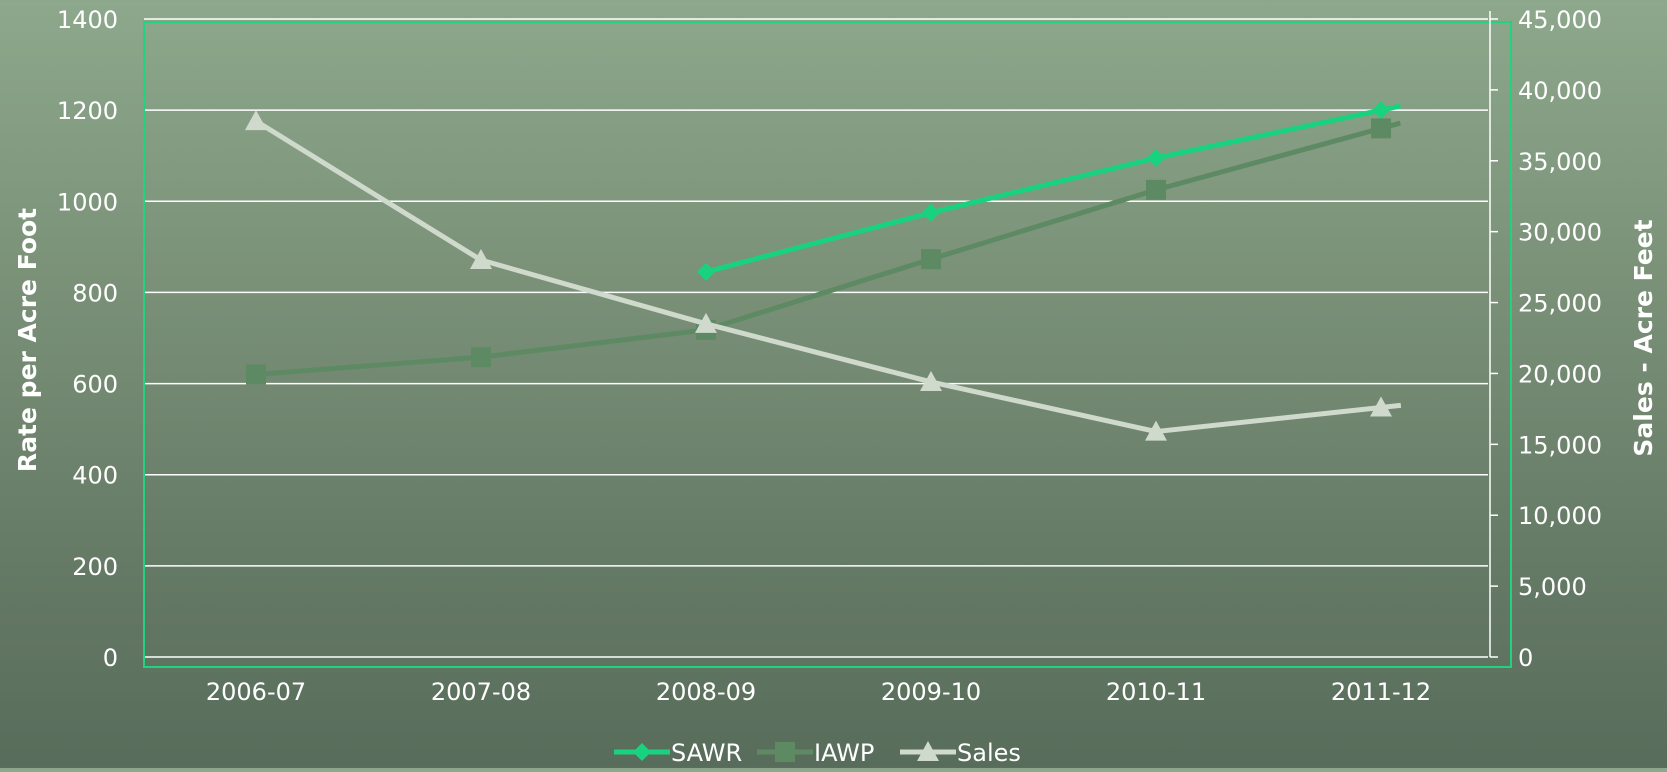 The height and width of the screenshot is (772, 1667). I want to click on y-right-tick-label: 45,000, so click(1560, 20).